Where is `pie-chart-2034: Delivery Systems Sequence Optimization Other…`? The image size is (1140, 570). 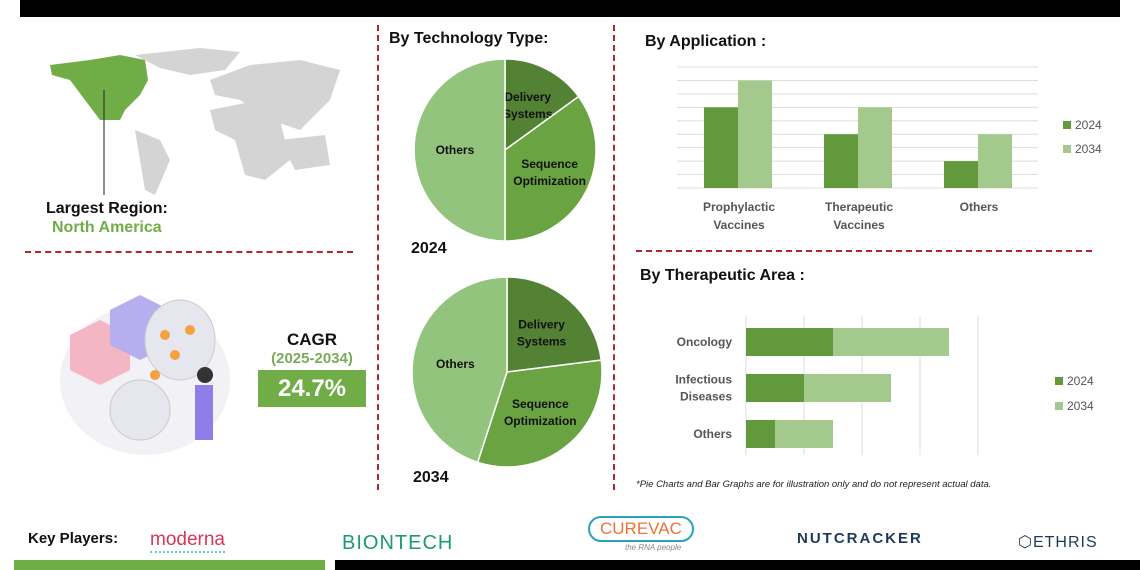
pie-chart-2034: Delivery Systems Sequence Optimization Other… is located at coordinates (507, 372).